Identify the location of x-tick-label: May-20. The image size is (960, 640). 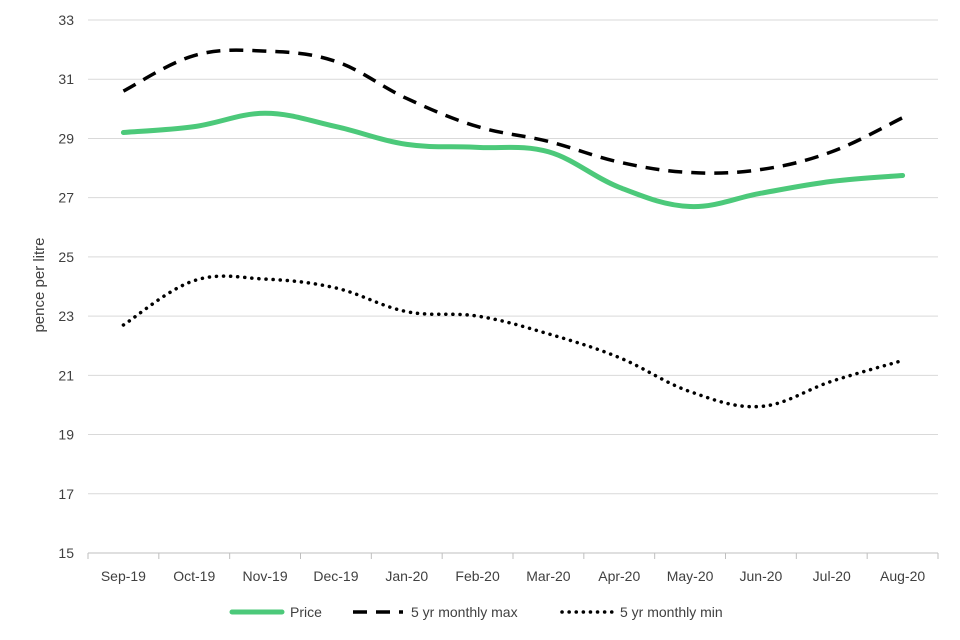
(690, 576).